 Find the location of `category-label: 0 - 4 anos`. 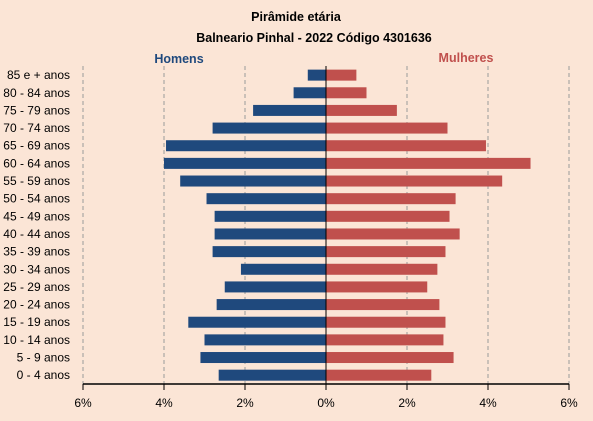

category-label: 0 - 4 anos is located at coordinates (43, 375).